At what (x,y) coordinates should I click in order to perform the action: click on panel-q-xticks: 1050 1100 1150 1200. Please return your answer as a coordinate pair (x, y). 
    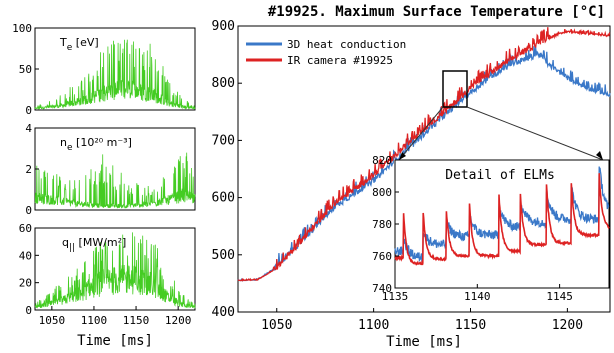
    Looking at the image, I should click on (115, 316).